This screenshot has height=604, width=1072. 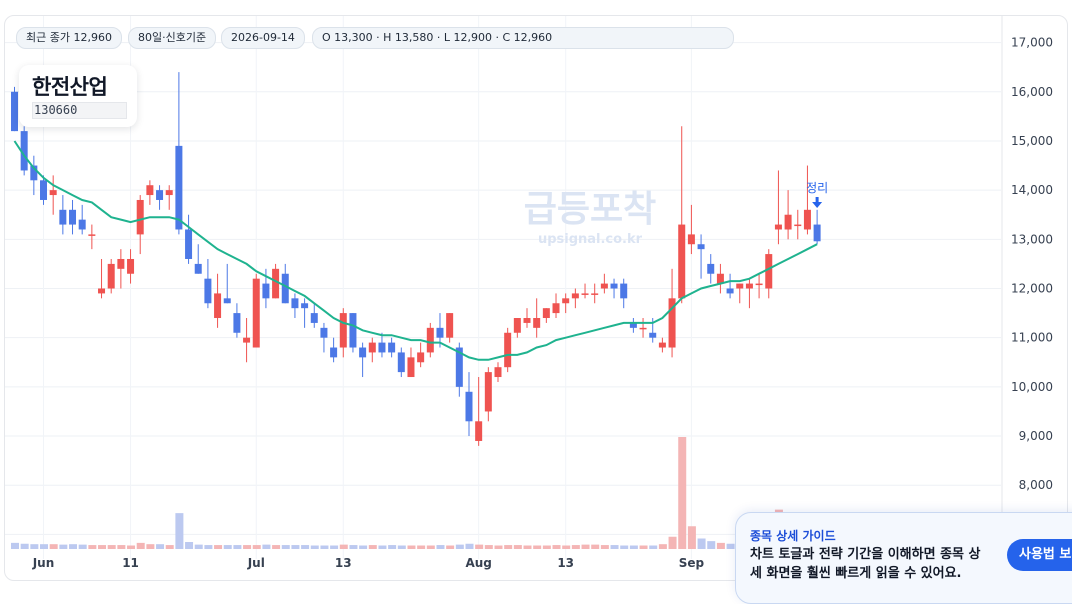 I want to click on signal-basis-pill: 80일·신호기준, so click(x=172, y=38).